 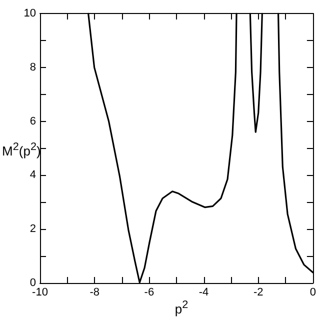 I want to click on x-tick-label: -8, so click(x=95, y=292).